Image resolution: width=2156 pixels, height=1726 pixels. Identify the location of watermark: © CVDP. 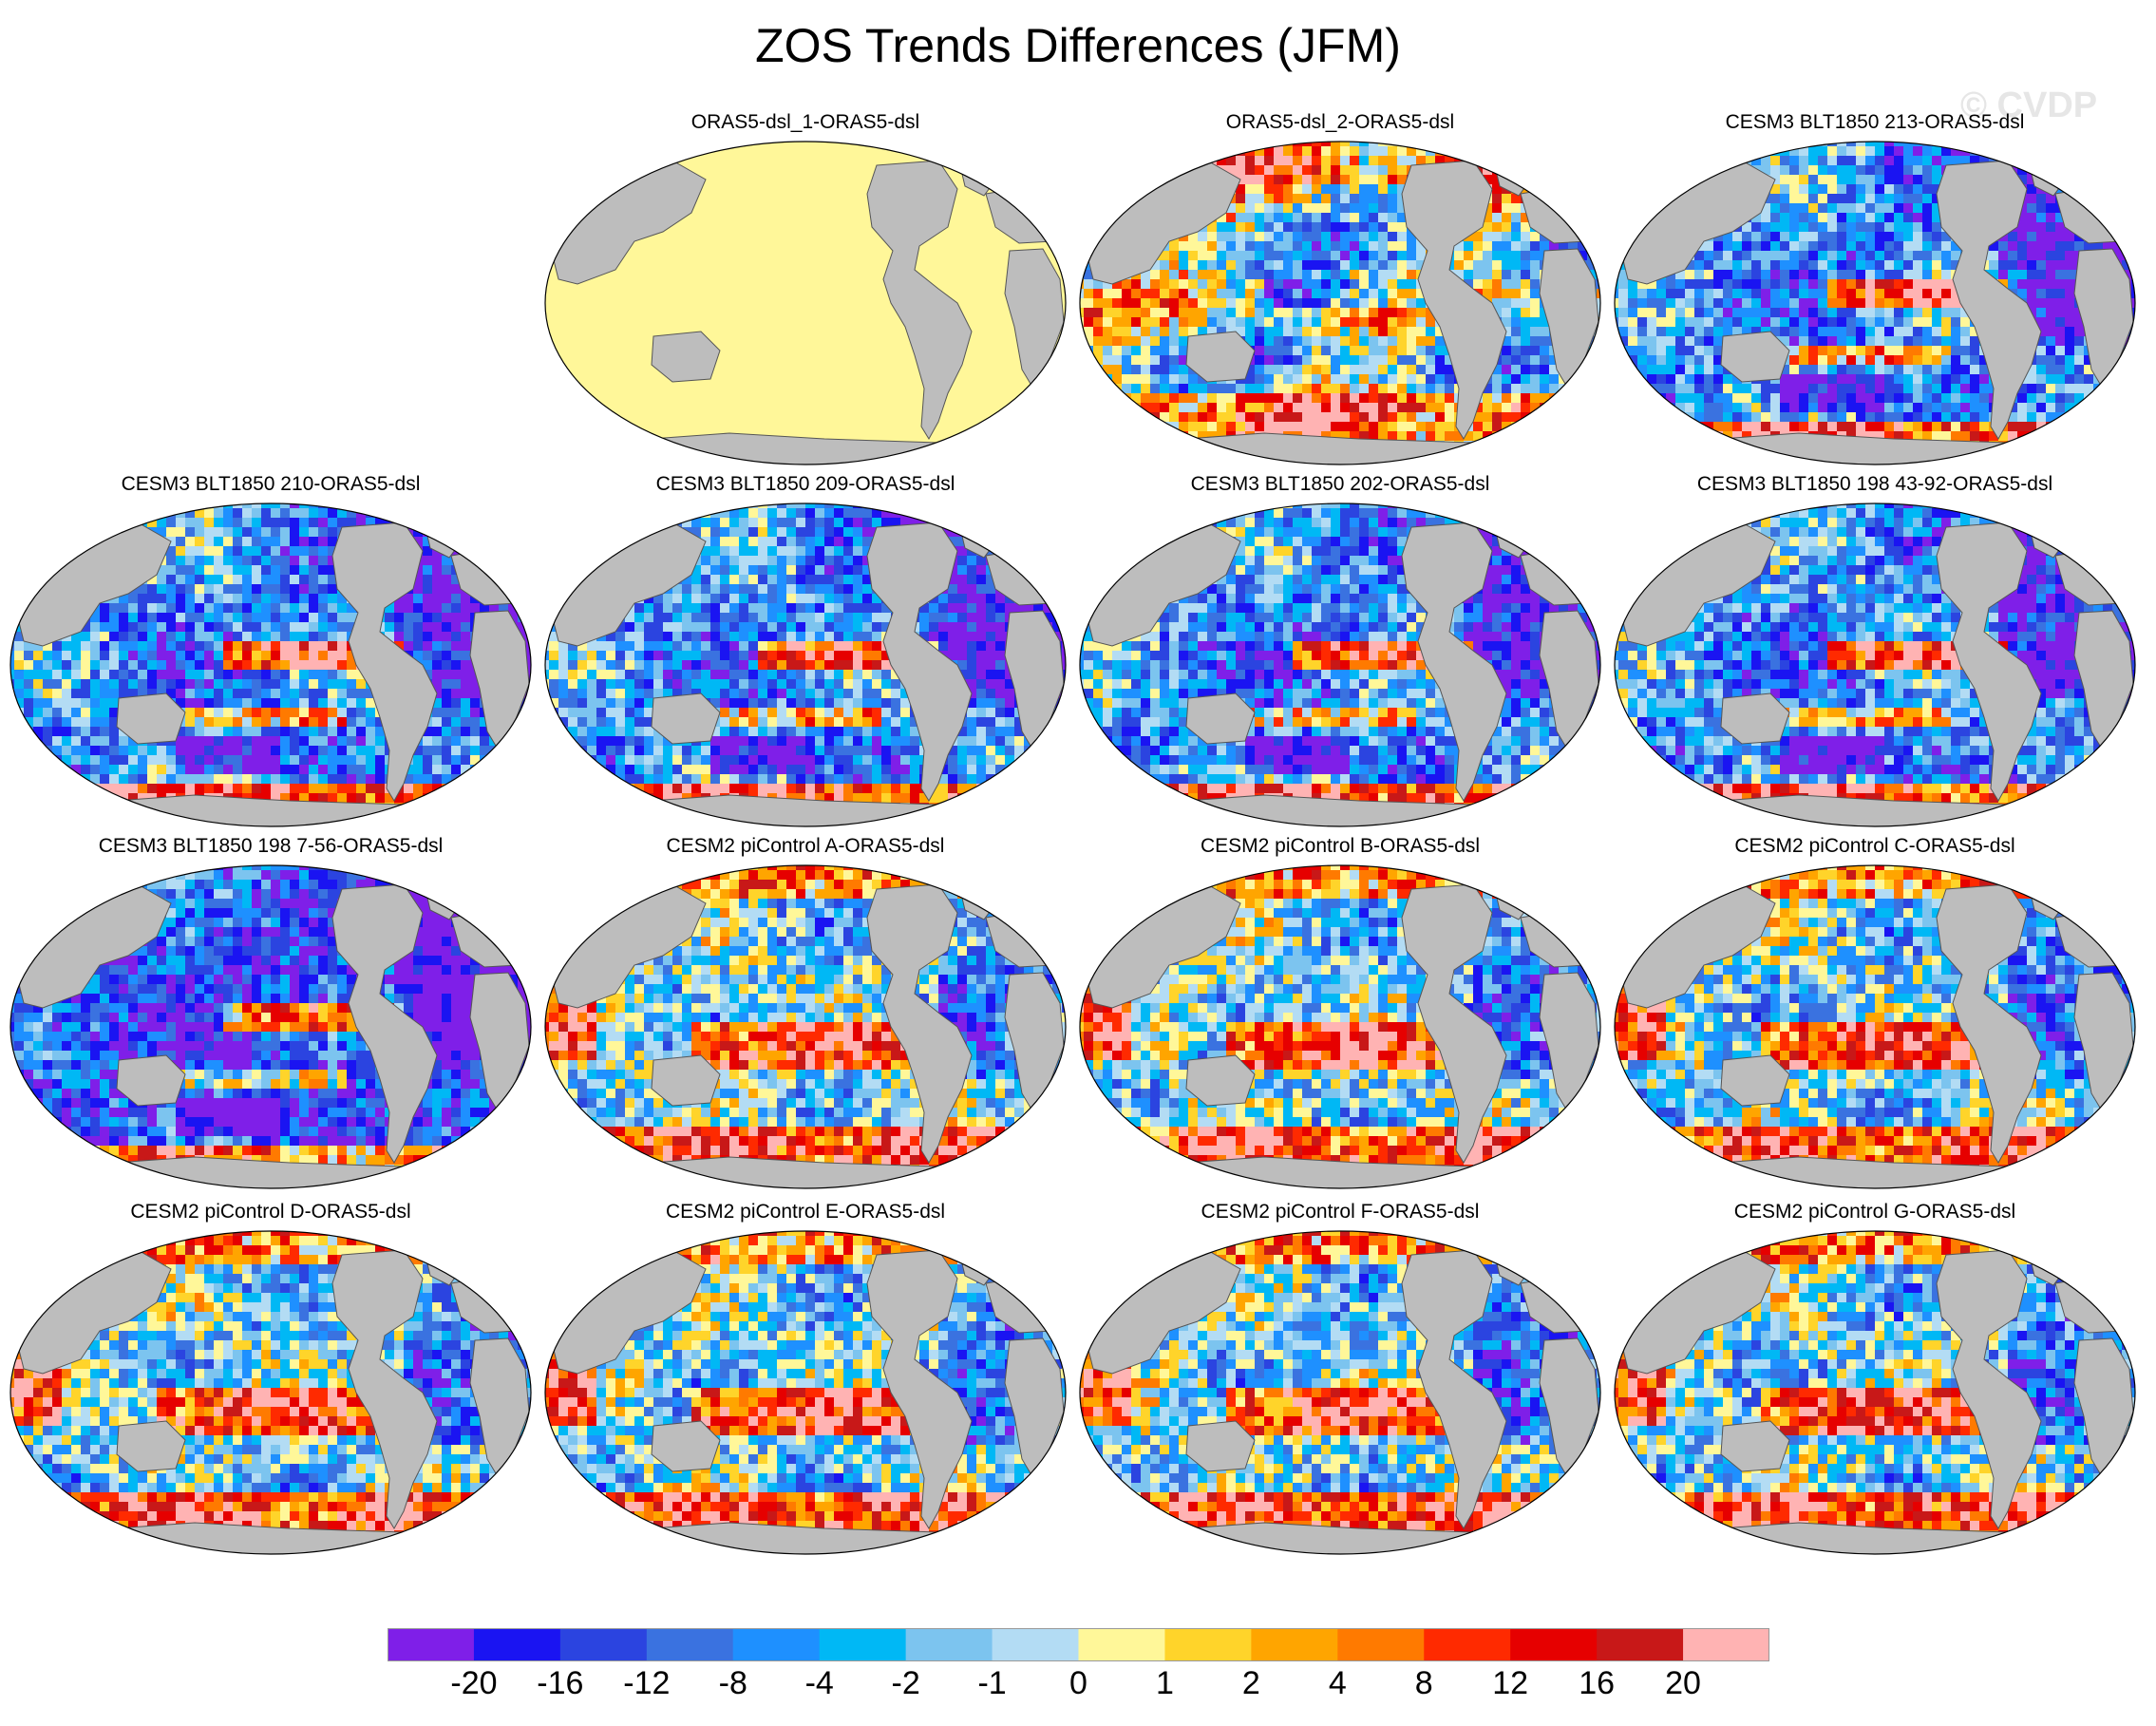
(2029, 105).